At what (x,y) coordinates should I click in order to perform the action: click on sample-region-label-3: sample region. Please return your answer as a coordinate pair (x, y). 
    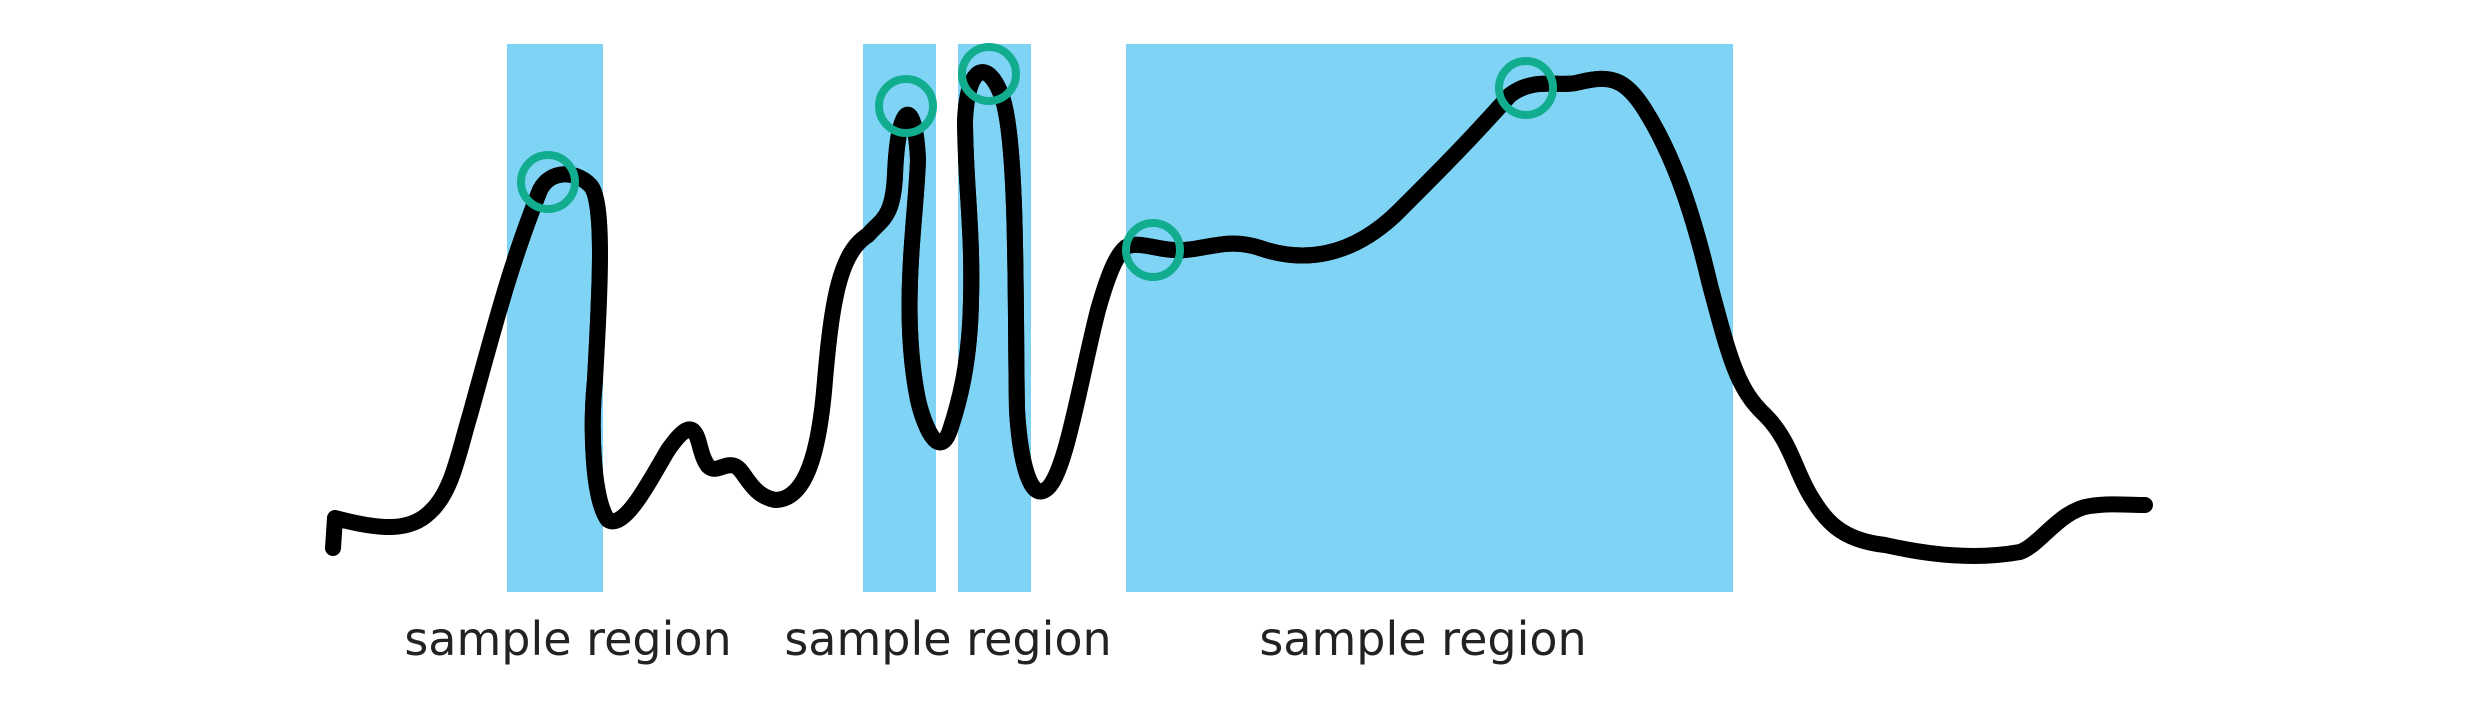
    Looking at the image, I should click on (1422, 639).